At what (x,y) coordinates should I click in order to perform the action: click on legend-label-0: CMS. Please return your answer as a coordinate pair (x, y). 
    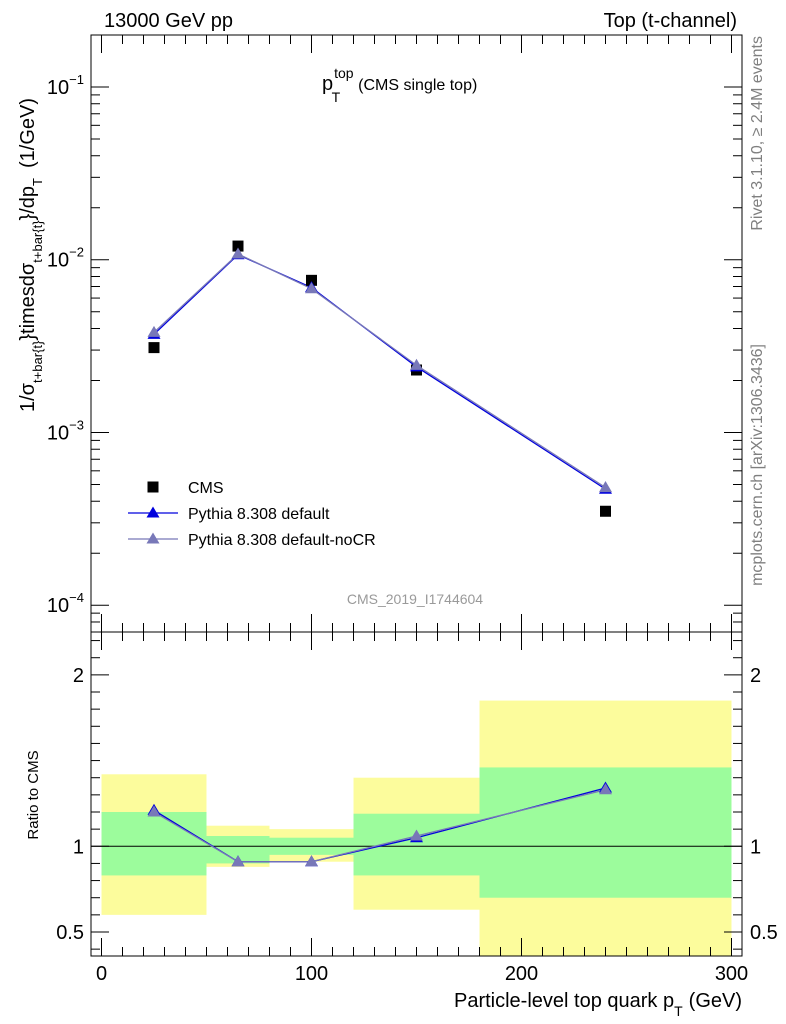
    Looking at the image, I should click on (206, 488).